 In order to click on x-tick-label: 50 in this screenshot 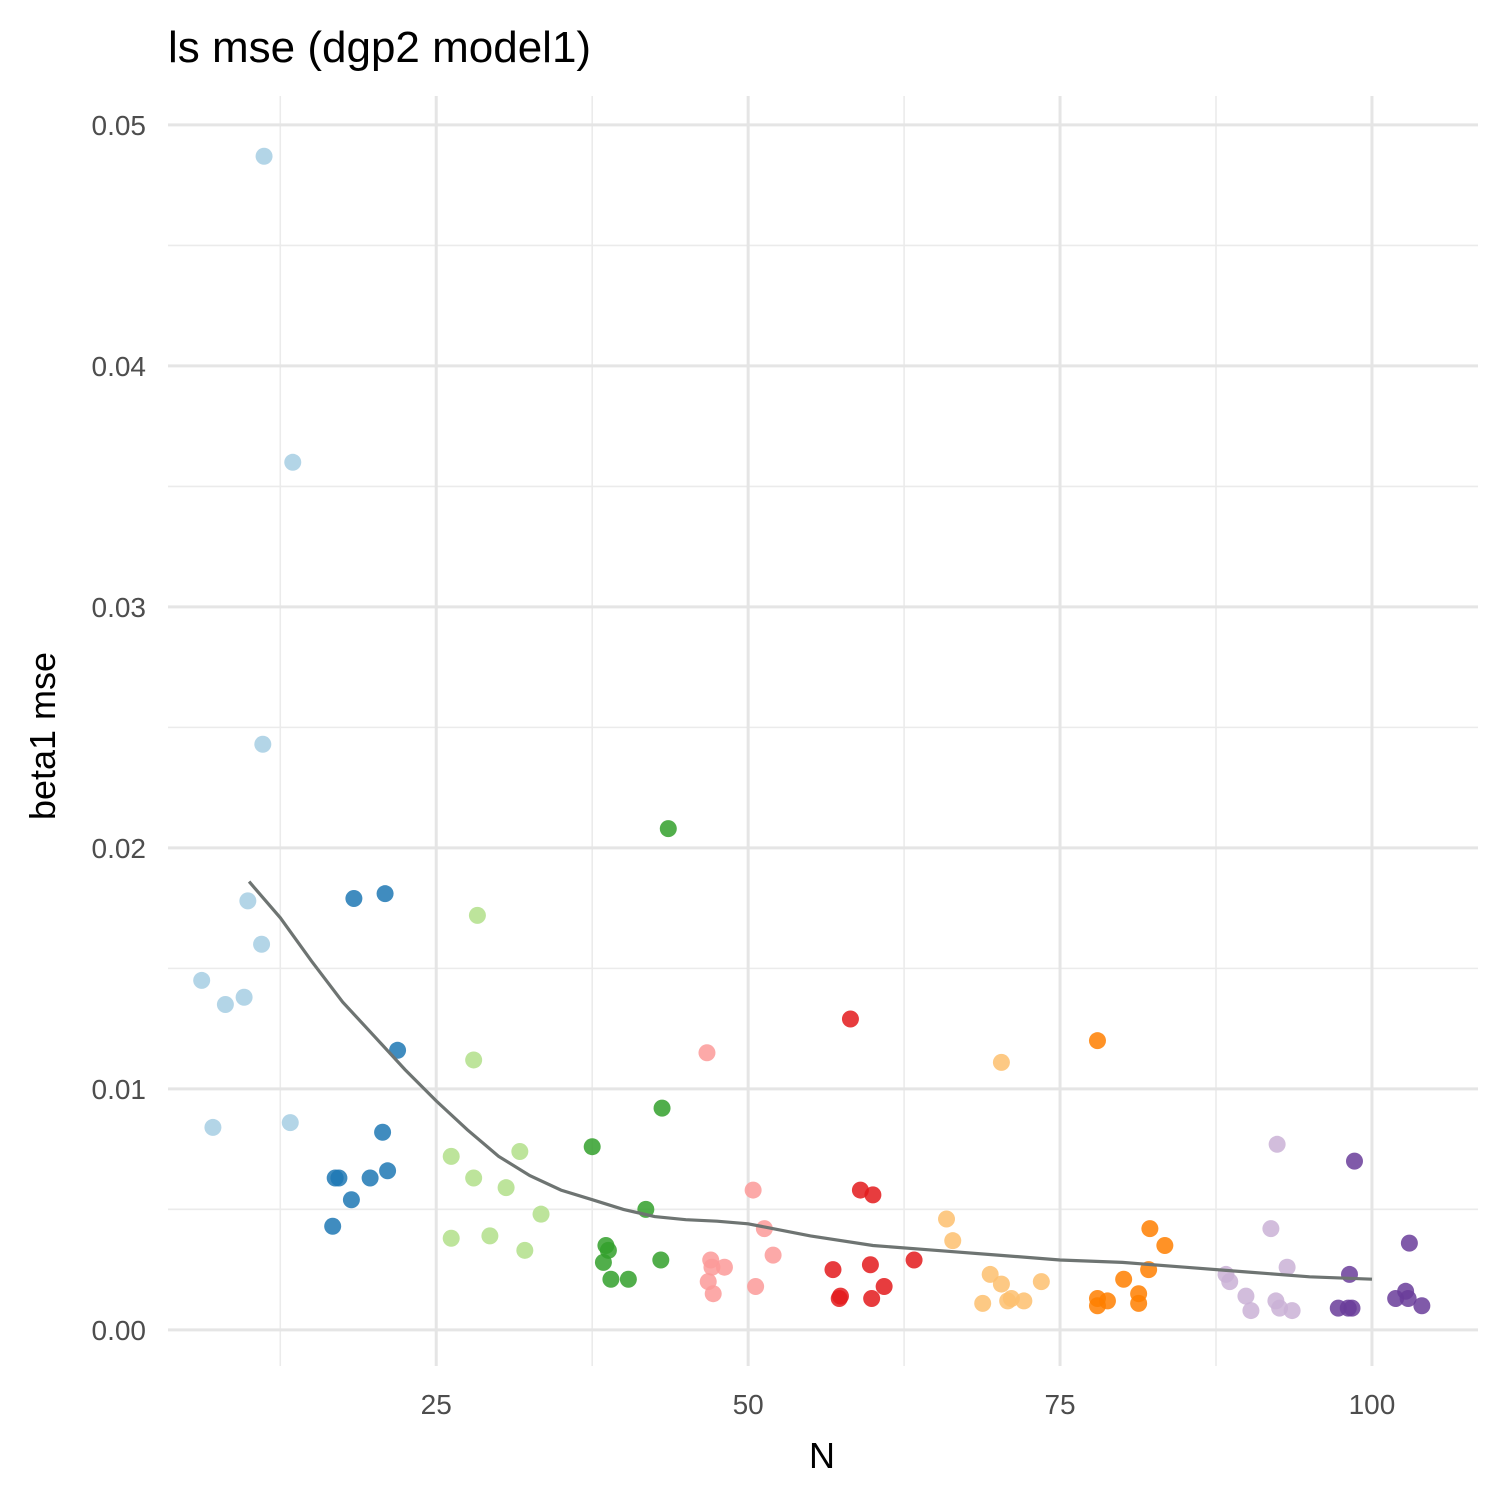, I will do `click(748, 1404)`.